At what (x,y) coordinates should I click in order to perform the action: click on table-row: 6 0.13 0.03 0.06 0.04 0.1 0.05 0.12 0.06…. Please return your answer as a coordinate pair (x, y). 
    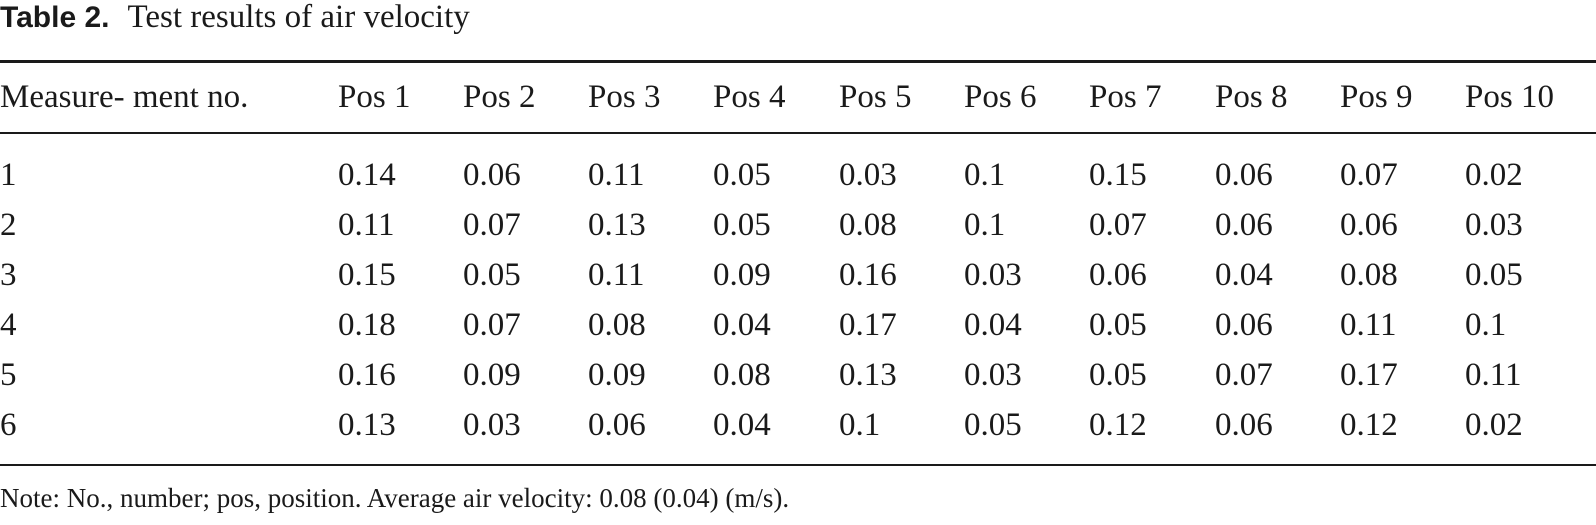
    Looking at the image, I should click on (798, 425).